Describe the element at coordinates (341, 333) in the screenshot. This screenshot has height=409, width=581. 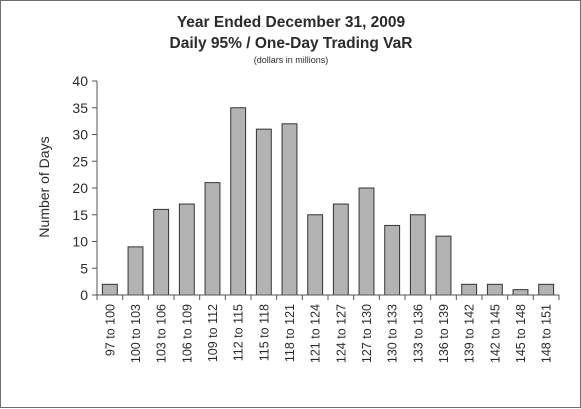
I see `x-tick-label: 124 to 127` at that location.